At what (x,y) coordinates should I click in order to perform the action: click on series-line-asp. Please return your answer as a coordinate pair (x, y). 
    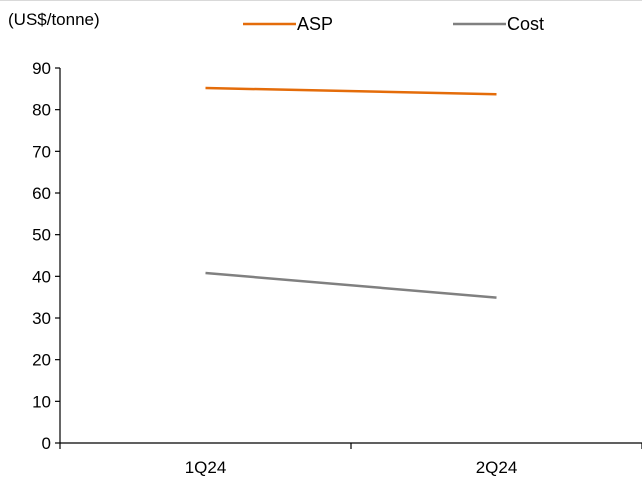
    Looking at the image, I should click on (351, 91).